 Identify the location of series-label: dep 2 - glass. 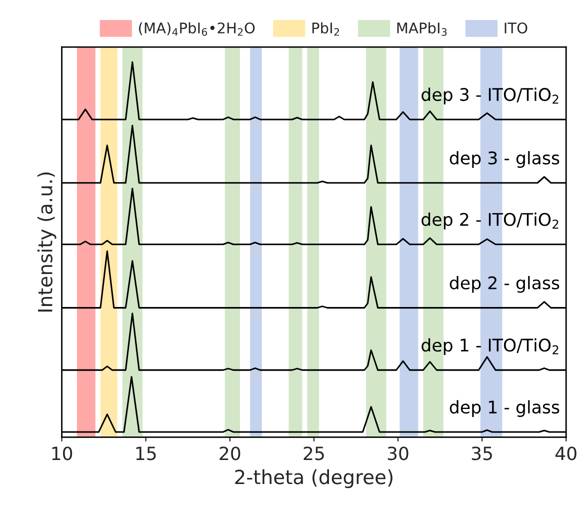
(505, 284).